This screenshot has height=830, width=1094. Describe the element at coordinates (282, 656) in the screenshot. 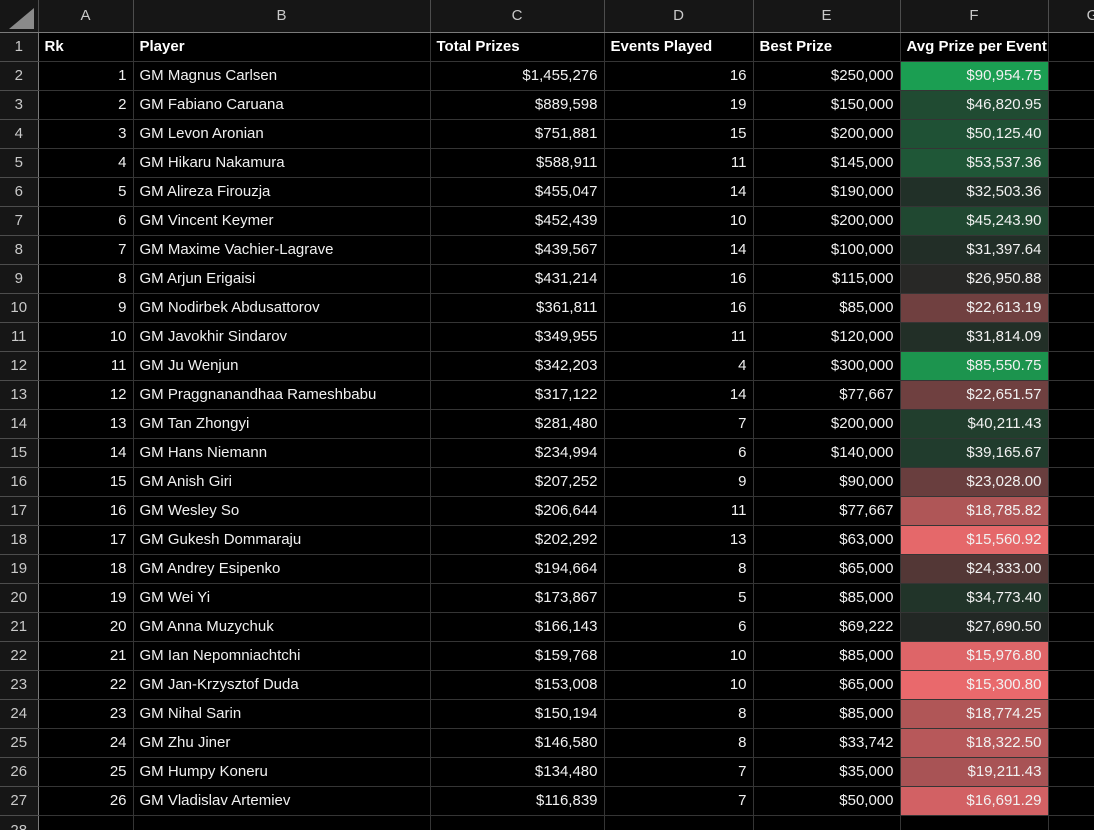

I see `cell-player: GM Ian Nepomniachtchi` at that location.